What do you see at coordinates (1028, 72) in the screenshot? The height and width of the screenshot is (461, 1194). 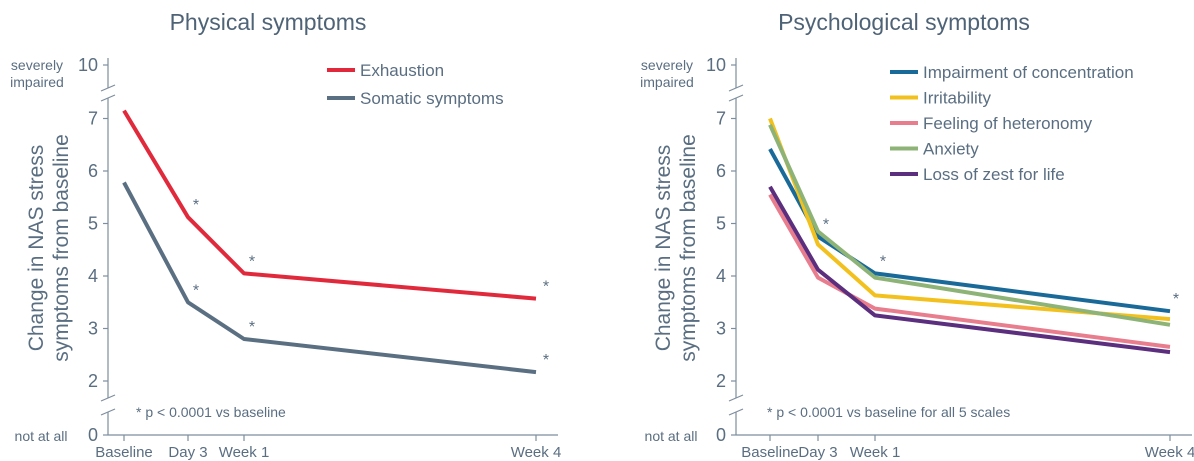 I see `legend-label: Impairment of concentration` at bounding box center [1028, 72].